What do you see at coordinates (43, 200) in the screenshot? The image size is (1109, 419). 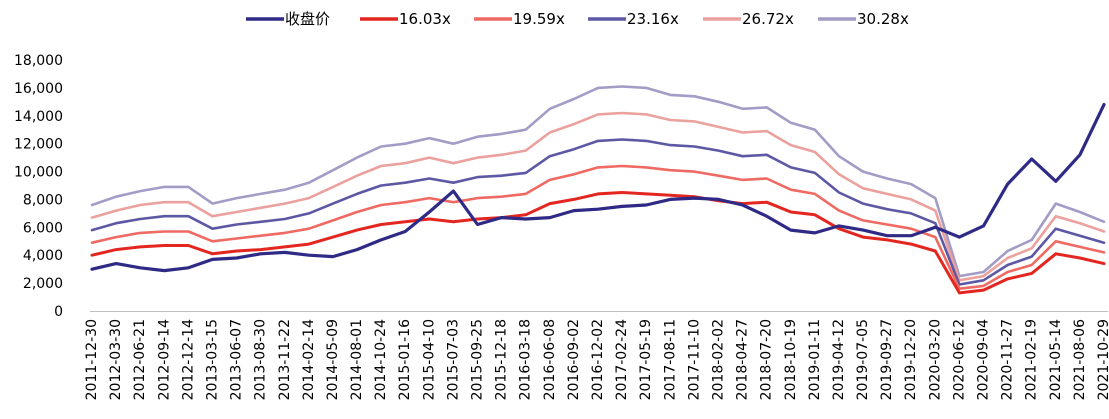 I see `y-tick-label: 8,000` at bounding box center [43, 200].